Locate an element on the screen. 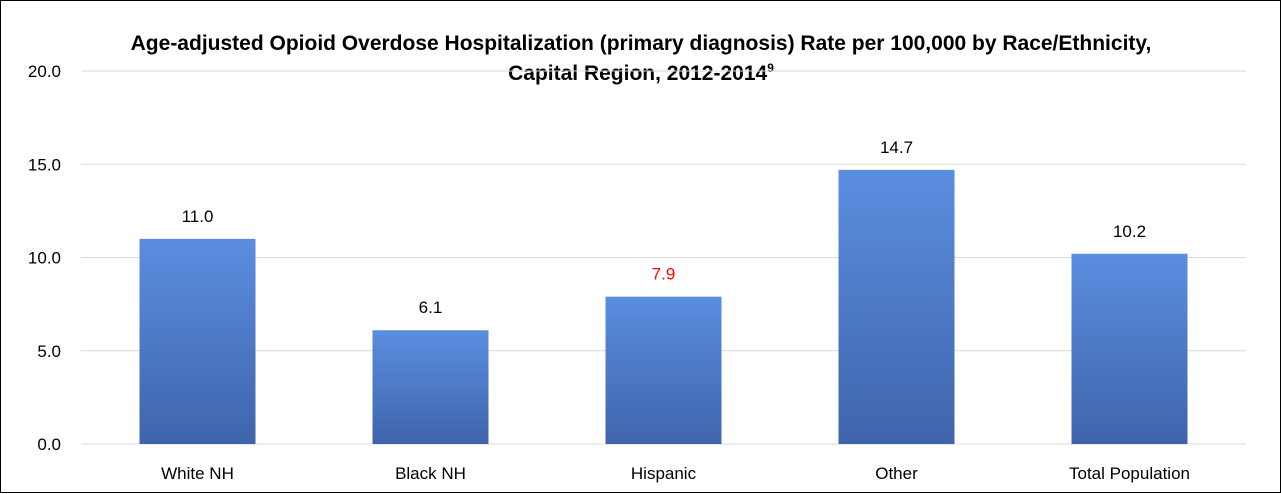 This screenshot has width=1281, height=494. data-label: 7.9 is located at coordinates (664, 274).